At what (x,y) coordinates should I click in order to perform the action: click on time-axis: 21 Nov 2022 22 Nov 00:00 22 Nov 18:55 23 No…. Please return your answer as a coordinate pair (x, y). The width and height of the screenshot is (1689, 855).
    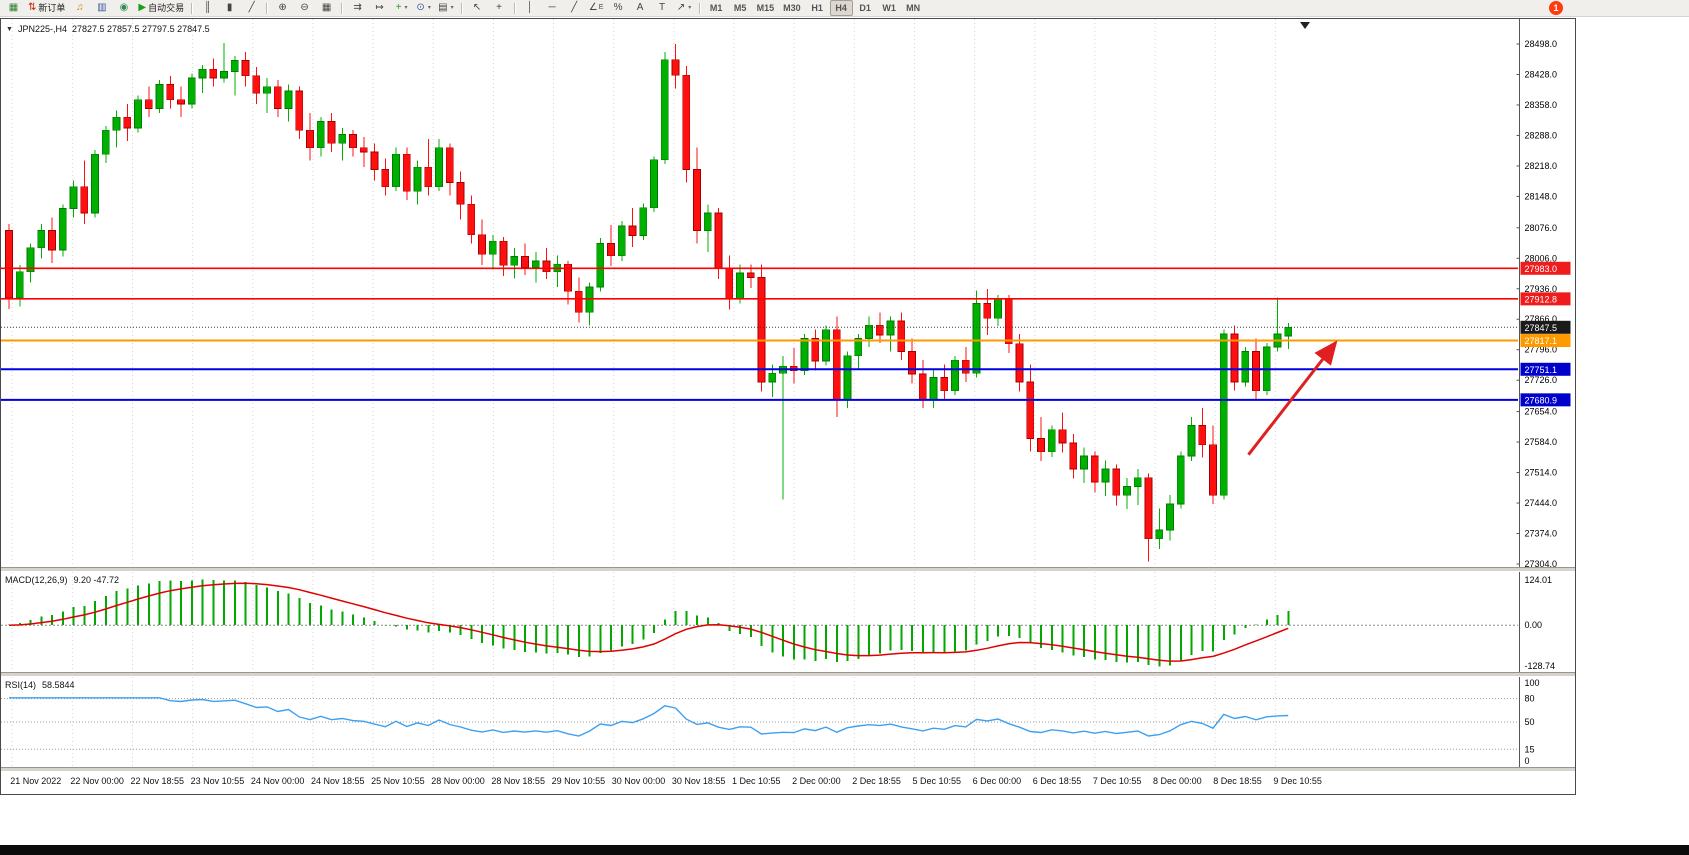
    Looking at the image, I should click on (788, 783).